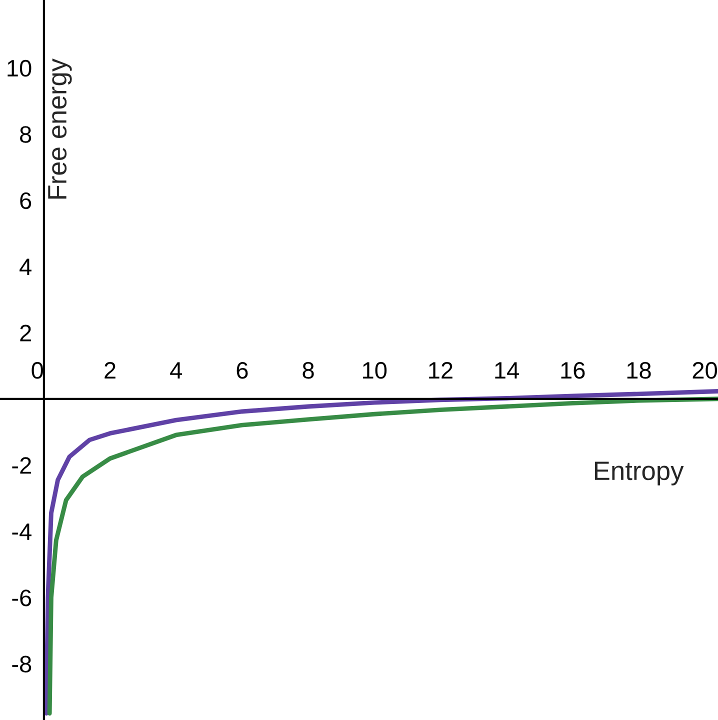  Describe the element at coordinates (242, 370) in the screenshot. I see `x-tick-label: 6` at that location.